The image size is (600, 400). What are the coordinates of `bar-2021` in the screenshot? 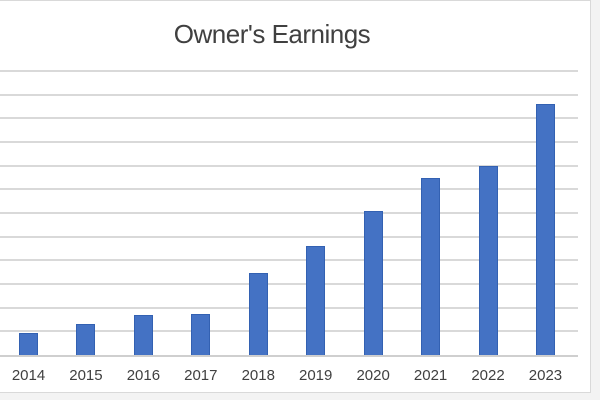 It's located at (431, 266).